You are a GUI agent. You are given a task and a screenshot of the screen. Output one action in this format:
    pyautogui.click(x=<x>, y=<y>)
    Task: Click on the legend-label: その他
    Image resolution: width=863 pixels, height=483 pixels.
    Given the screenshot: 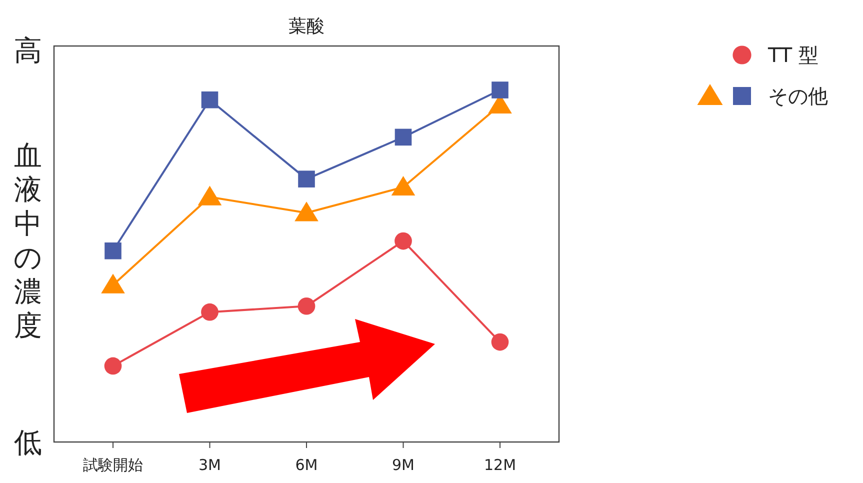 What is the action you would take?
    pyautogui.click(x=798, y=96)
    